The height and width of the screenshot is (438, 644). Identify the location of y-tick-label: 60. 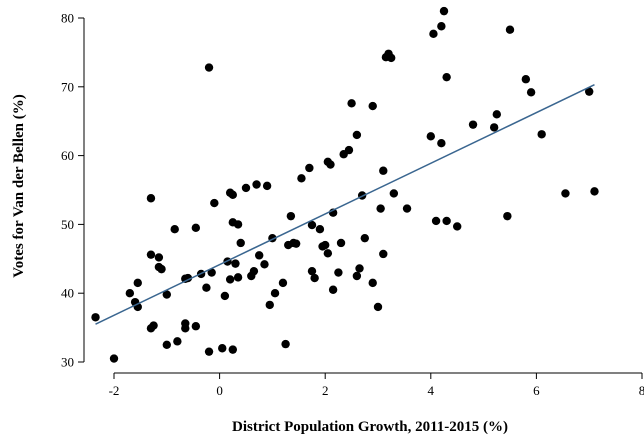
(67, 155).